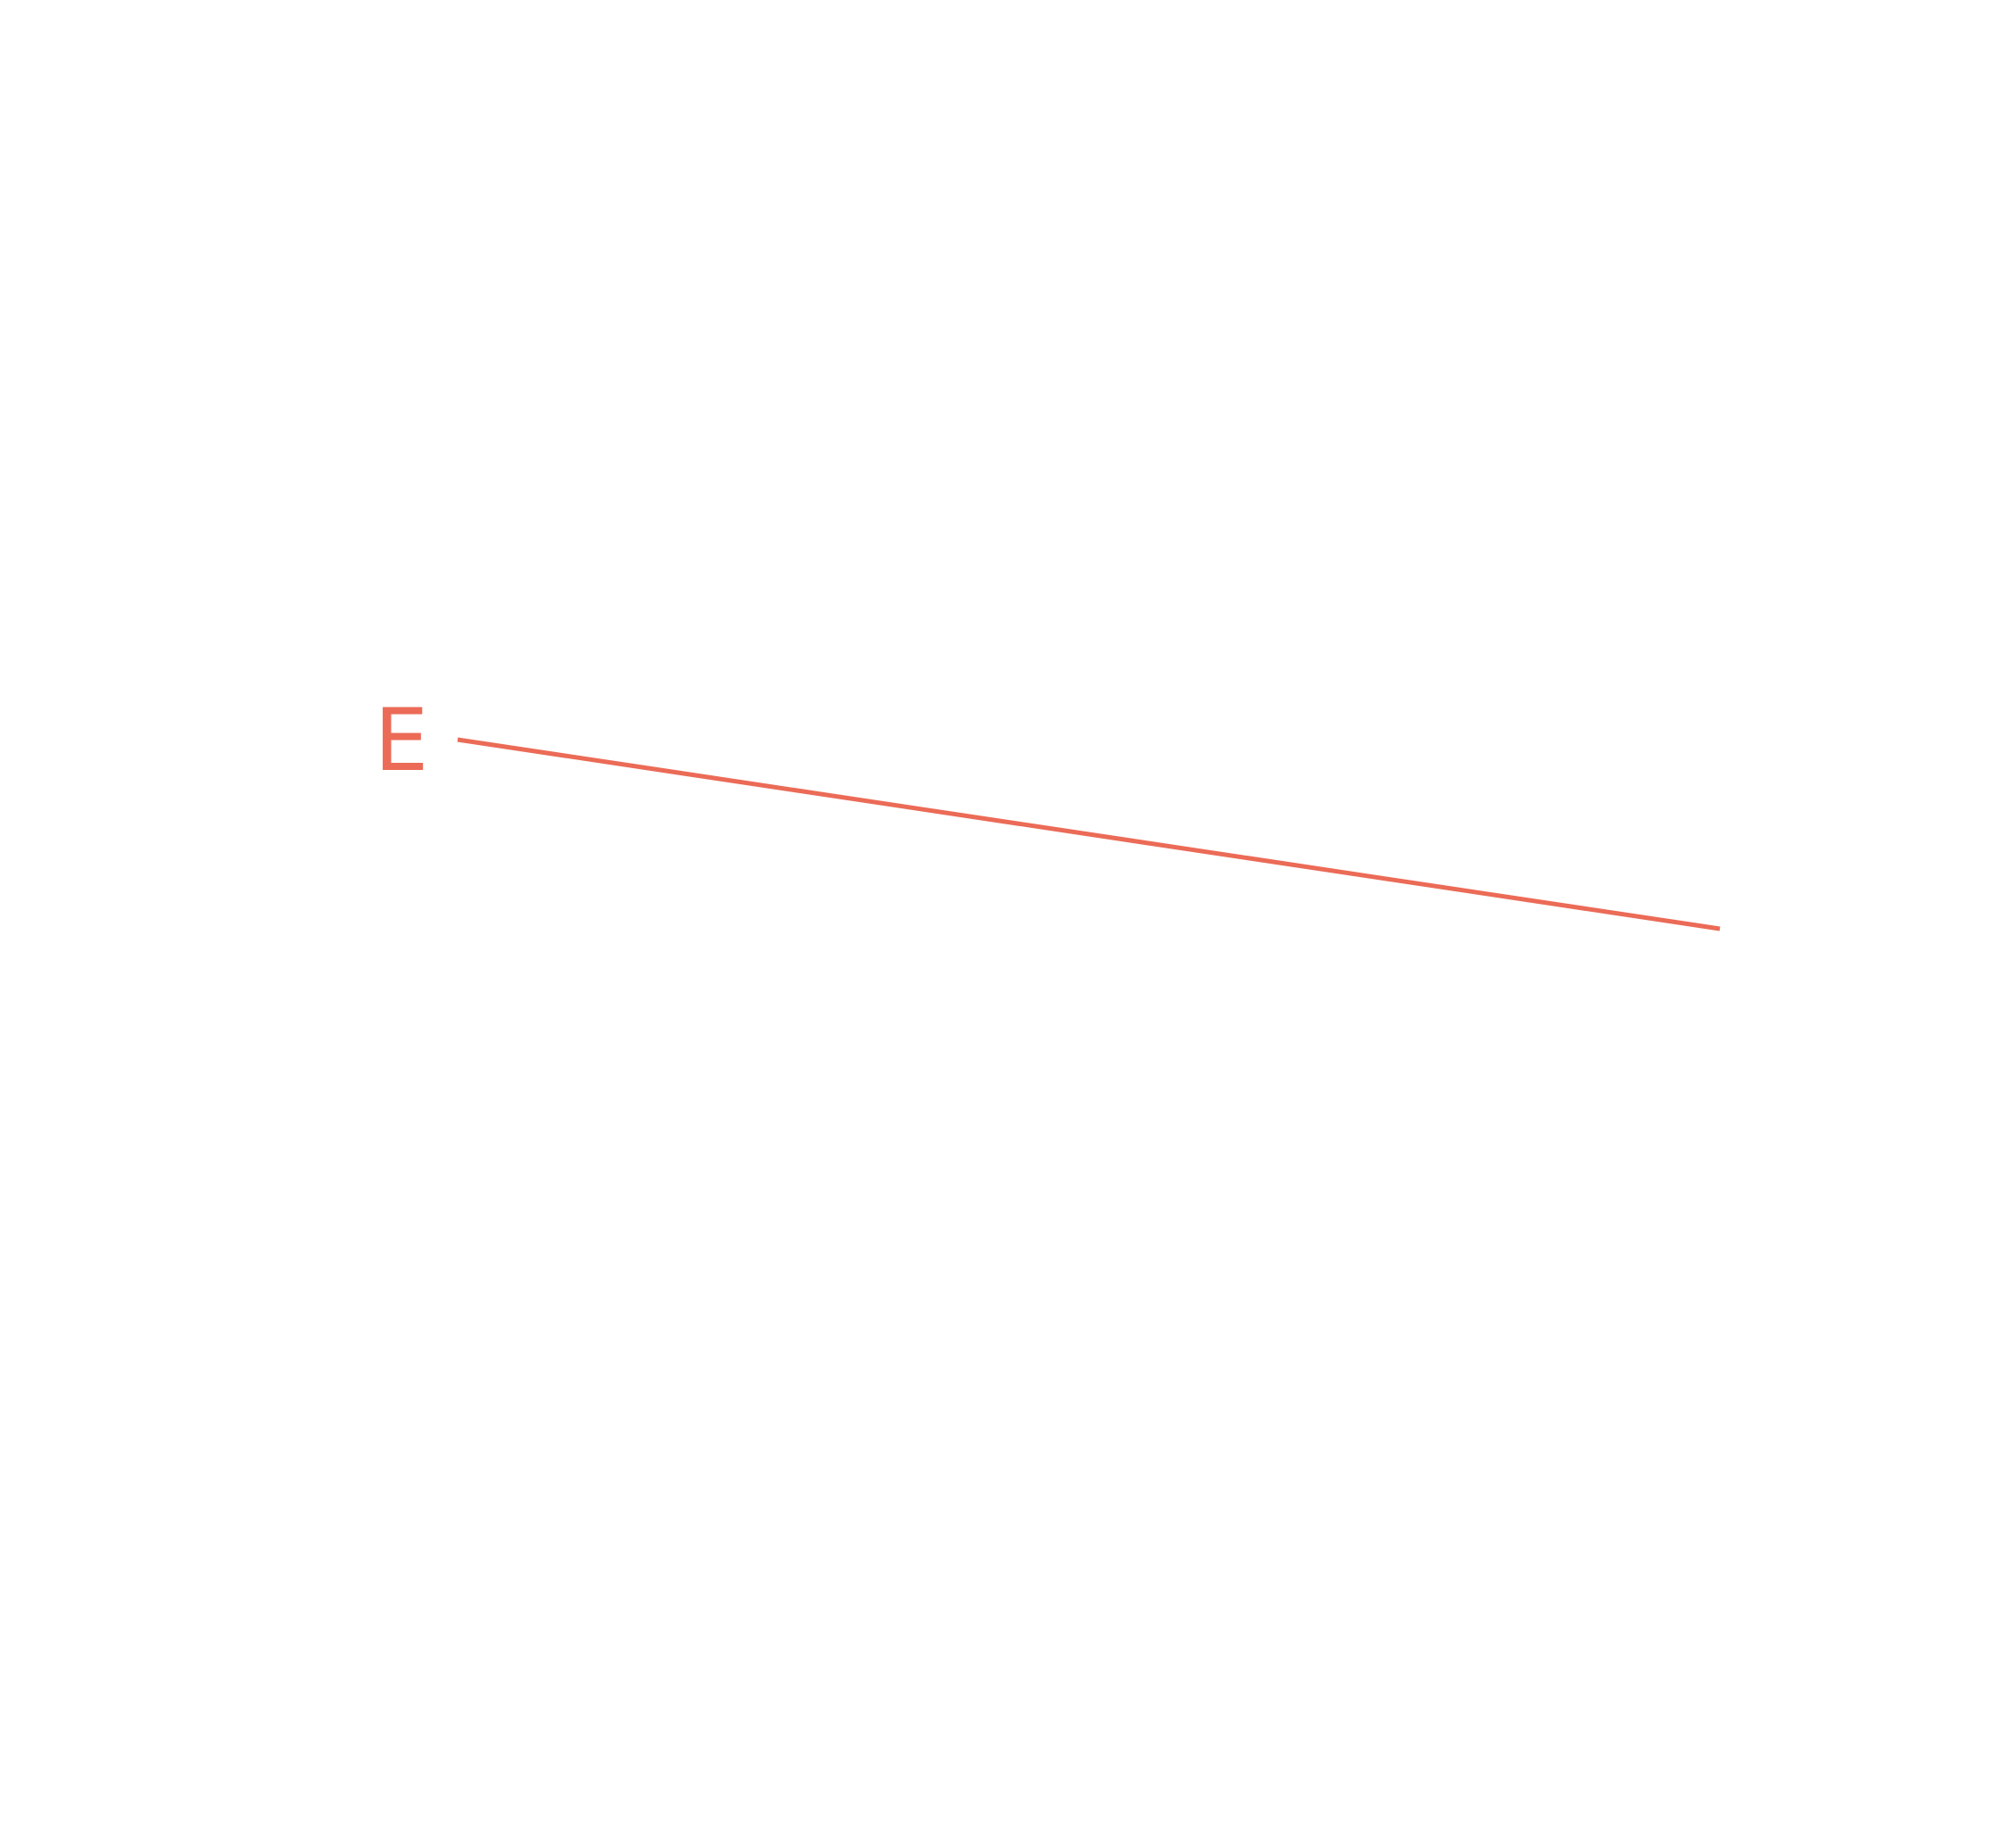 This screenshot has height=1829, width=2016. I want to click on segment-e: E, so click(1048, 811).